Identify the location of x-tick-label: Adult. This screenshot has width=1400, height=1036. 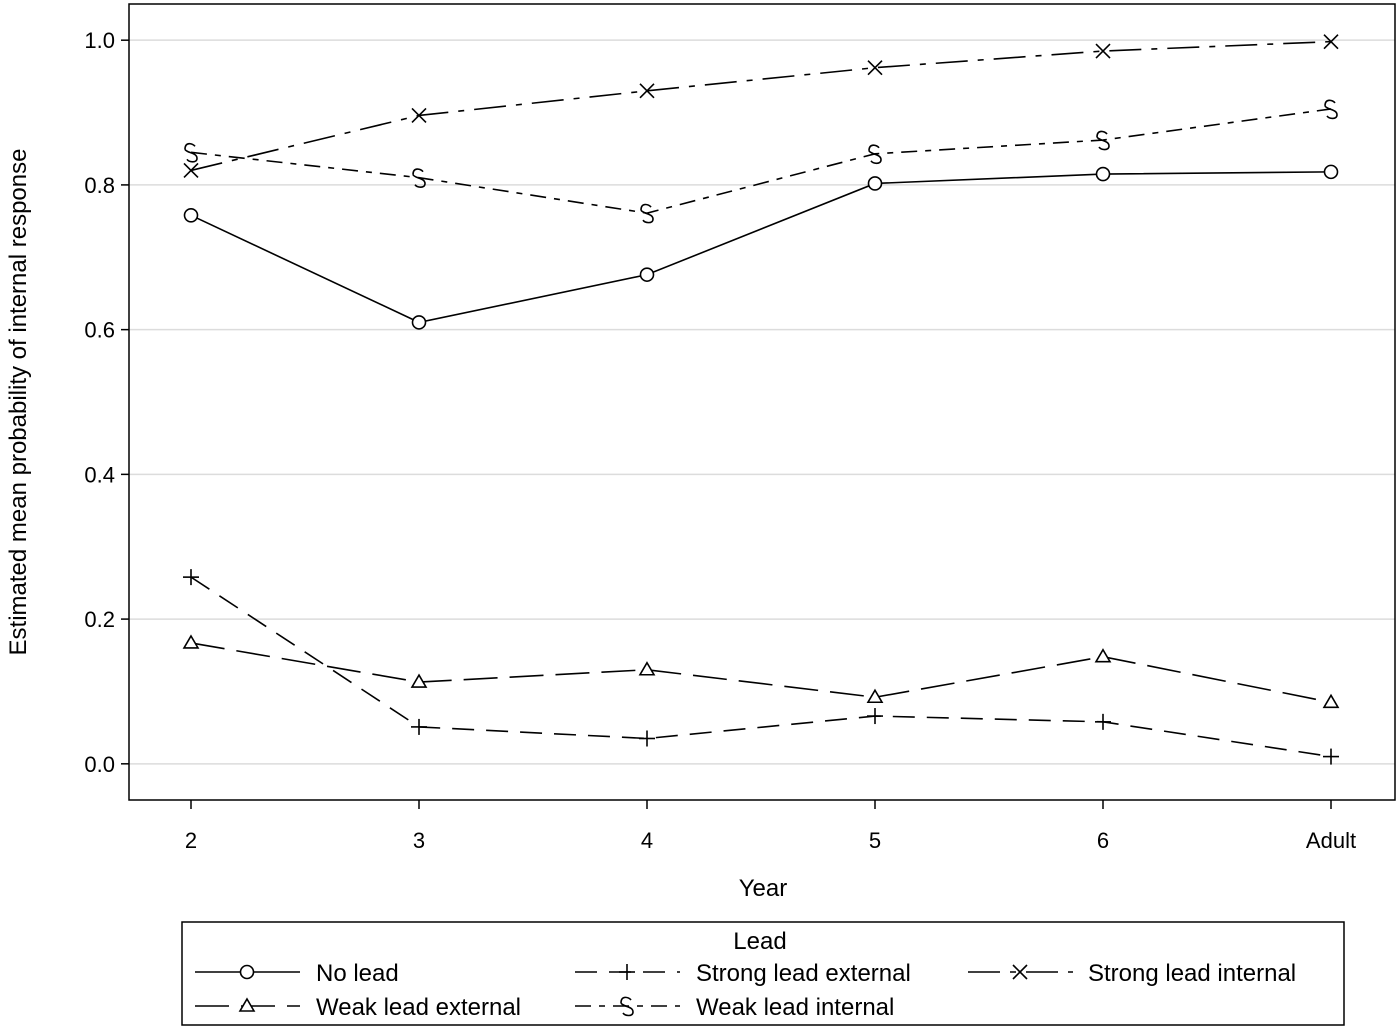
(1331, 840).